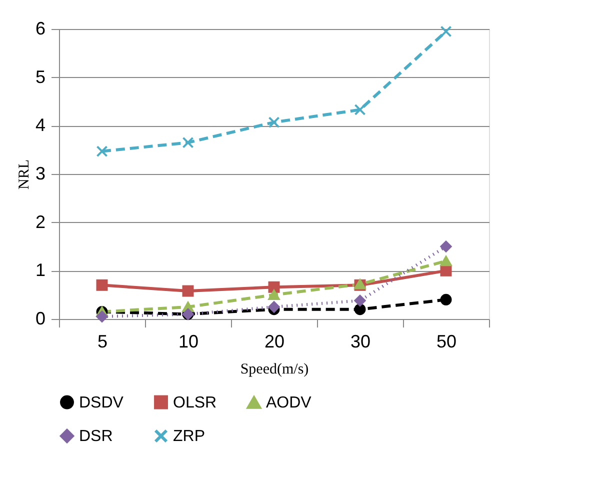 This screenshot has width=592, height=497. What do you see at coordinates (40, 270) in the screenshot?
I see `y-tick-label: 1` at bounding box center [40, 270].